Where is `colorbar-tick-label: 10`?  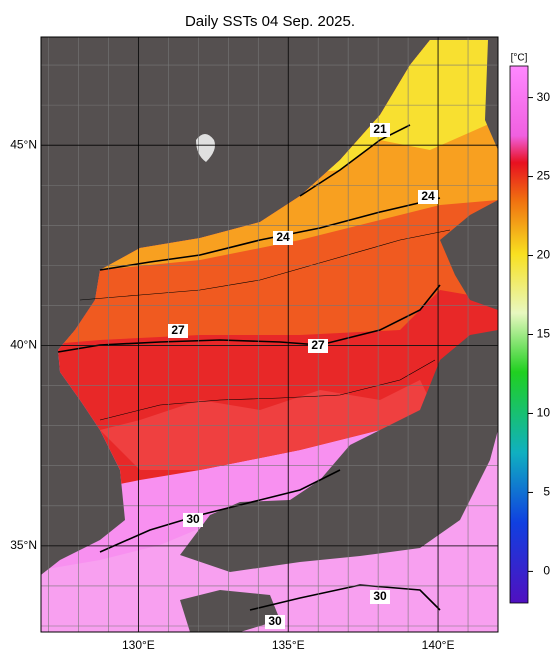
colorbar-tick-label: 10 is located at coordinates (544, 413).